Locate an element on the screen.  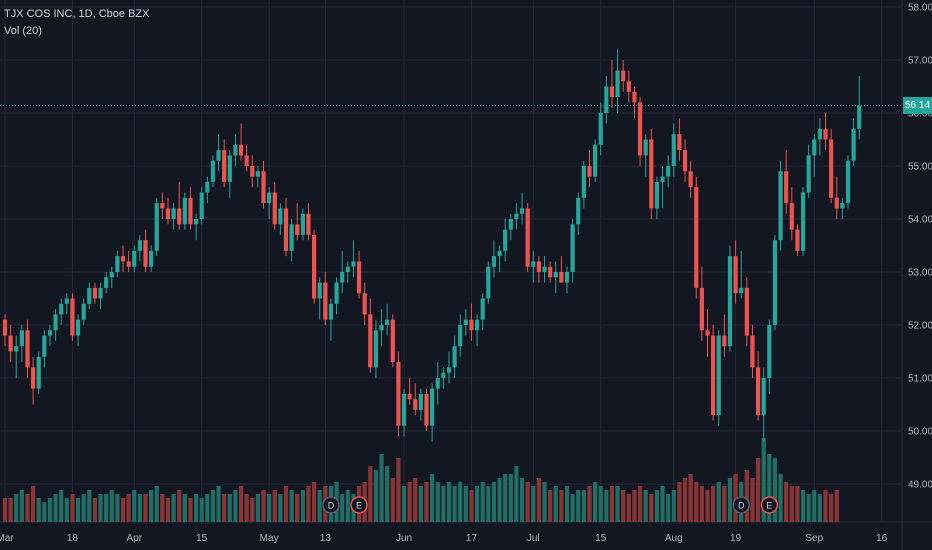
time-tick-label: Jul is located at coordinates (533, 538).